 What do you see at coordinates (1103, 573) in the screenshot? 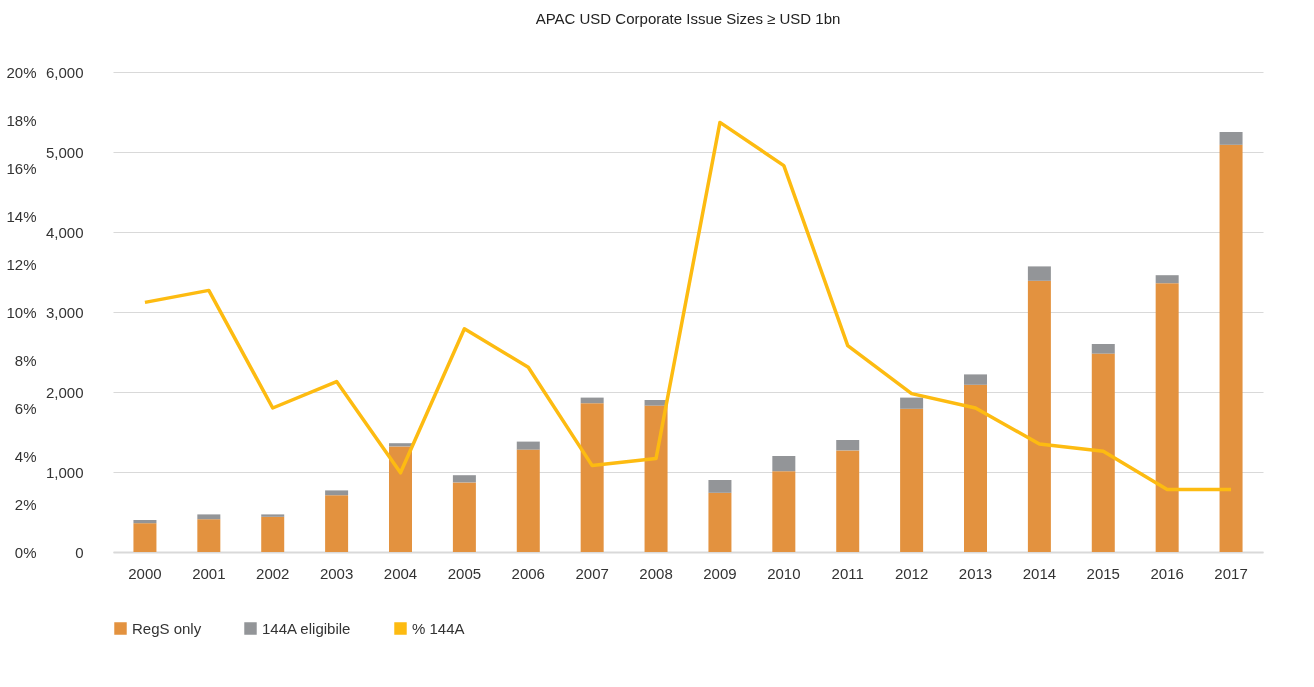
I see `x-tick-label: 2015` at bounding box center [1103, 573].